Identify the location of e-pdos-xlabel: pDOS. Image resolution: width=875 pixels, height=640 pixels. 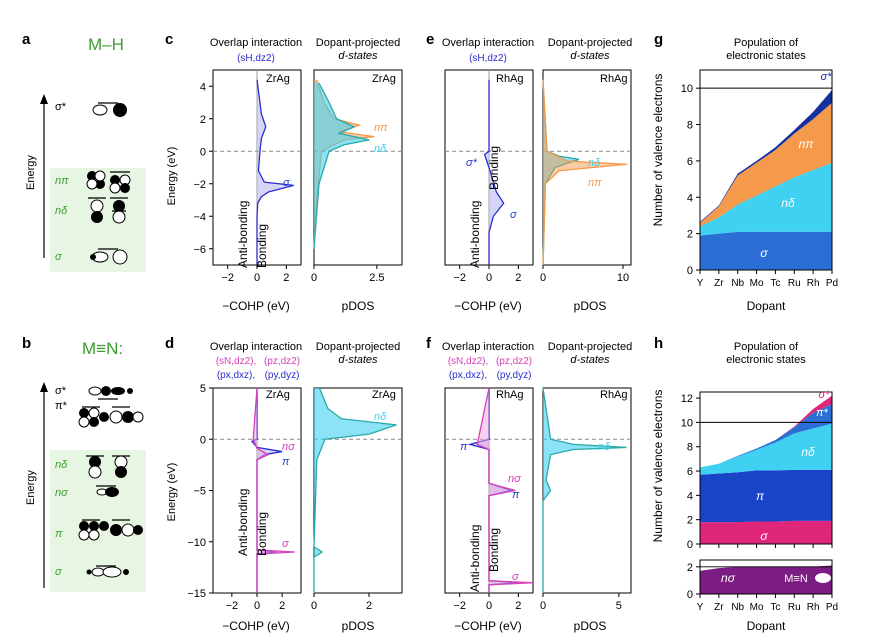
(590, 306).